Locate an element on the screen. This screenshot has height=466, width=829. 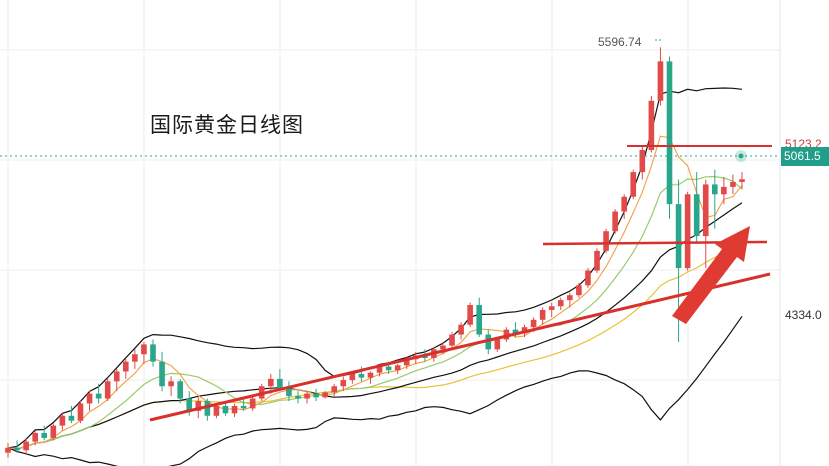
up-arrow-annotation is located at coordinates (711, 275).